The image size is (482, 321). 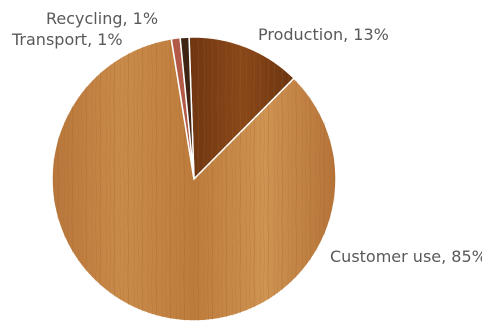 I want to click on pie-slice-fill-recycling, so click(x=187, y=108).